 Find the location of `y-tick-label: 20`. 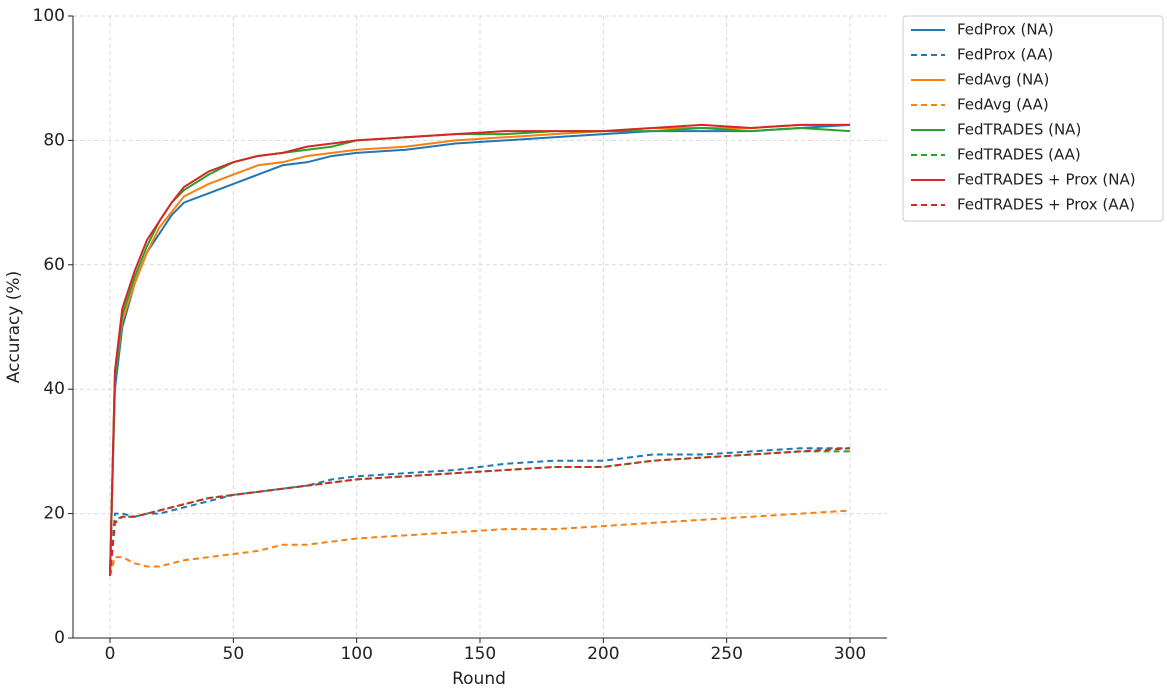

y-tick-label: 20 is located at coordinates (54, 514).